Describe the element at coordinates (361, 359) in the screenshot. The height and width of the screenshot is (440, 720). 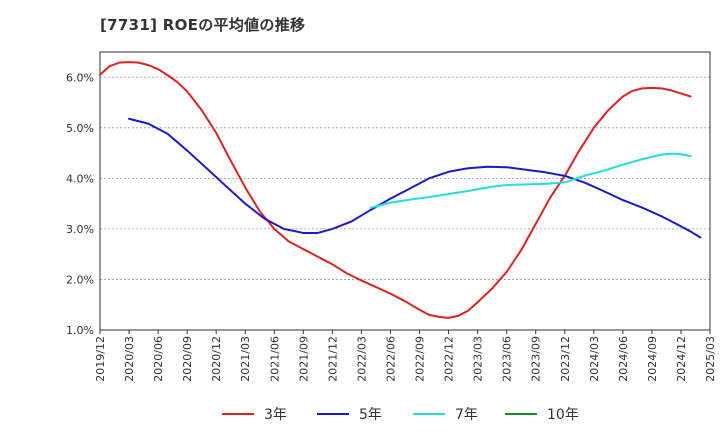
I see `x-tick-label: 2022/03` at that location.